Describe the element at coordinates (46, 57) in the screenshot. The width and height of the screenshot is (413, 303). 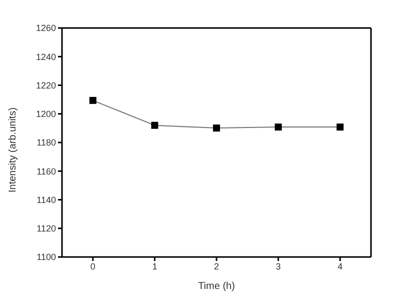
I see `y-tick-label: 1240` at that location.